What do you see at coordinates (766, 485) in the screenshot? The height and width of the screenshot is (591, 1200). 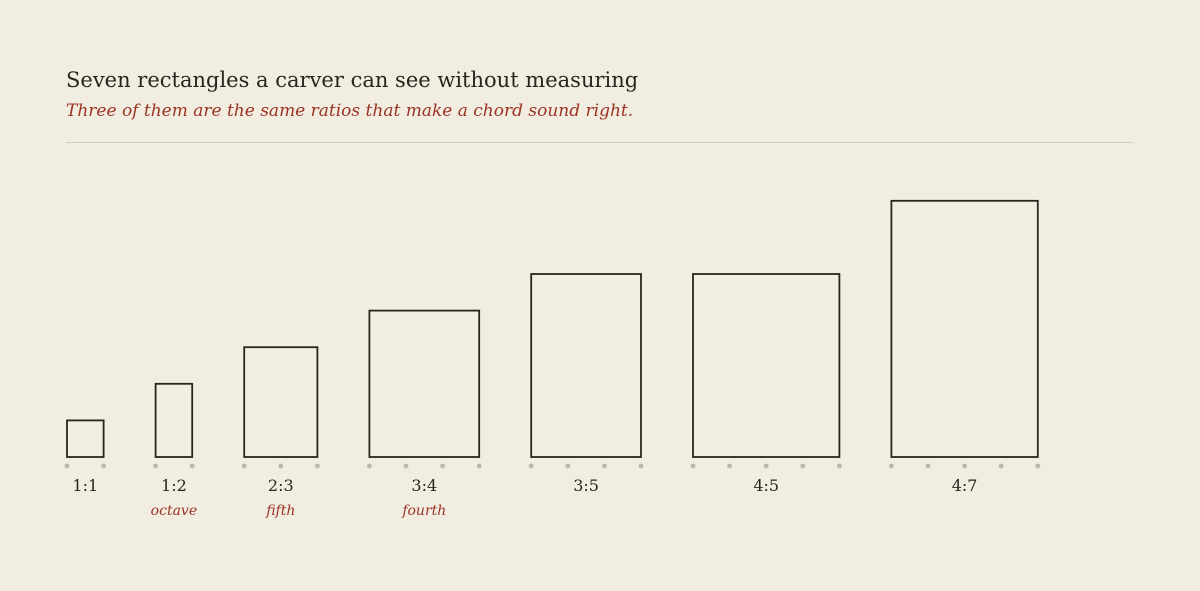 I see `ratio-label: 4:5` at bounding box center [766, 485].